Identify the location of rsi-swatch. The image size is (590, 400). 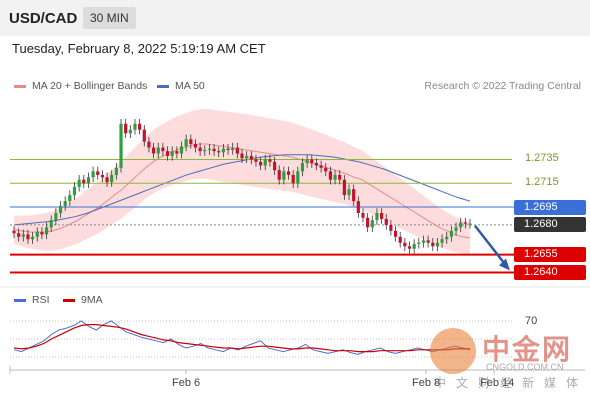
(20, 300).